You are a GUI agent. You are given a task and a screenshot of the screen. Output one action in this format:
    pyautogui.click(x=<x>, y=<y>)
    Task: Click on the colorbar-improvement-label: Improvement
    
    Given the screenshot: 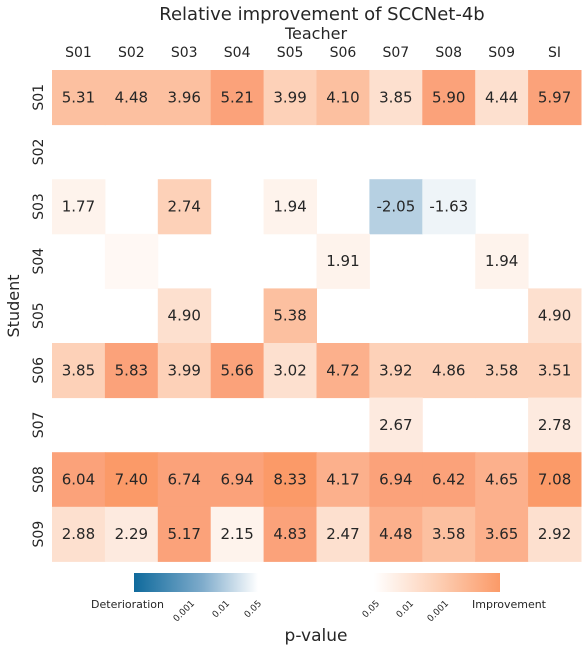 What is the action you would take?
    pyautogui.click(x=509, y=604)
    